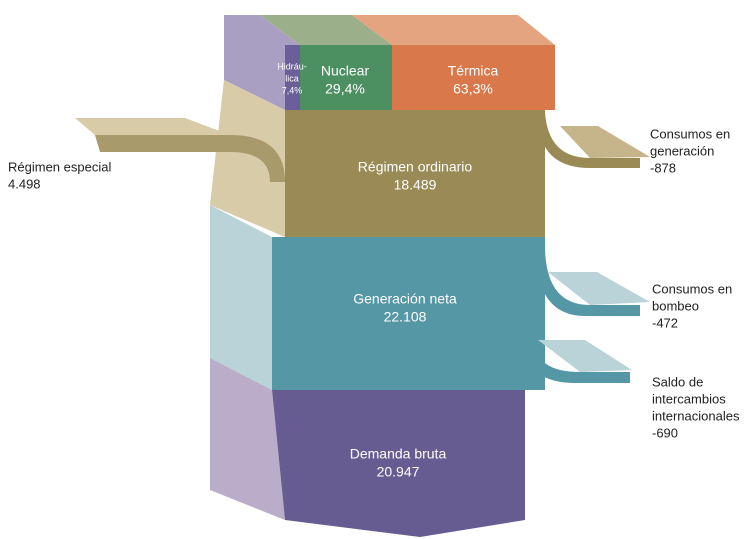 Image resolution: width=748 pixels, height=539 pixels. What do you see at coordinates (262, 30) in the screenshot?
I see `hidraulica-top` at bounding box center [262, 30].